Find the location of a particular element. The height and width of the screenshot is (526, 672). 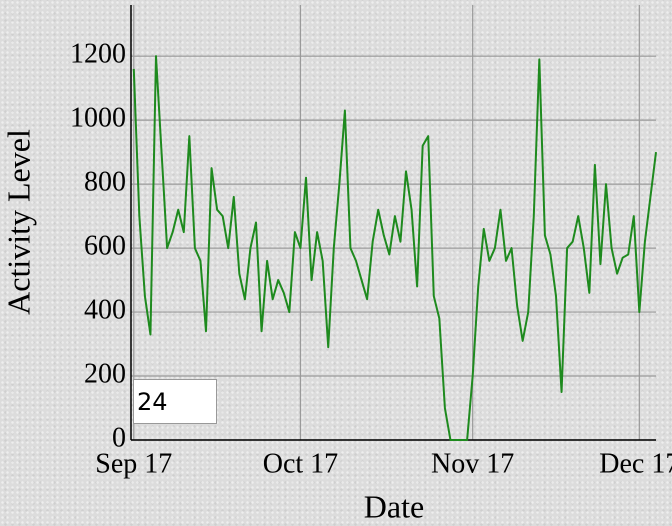

x-tick-label: Dec 17 is located at coordinates (635, 463).